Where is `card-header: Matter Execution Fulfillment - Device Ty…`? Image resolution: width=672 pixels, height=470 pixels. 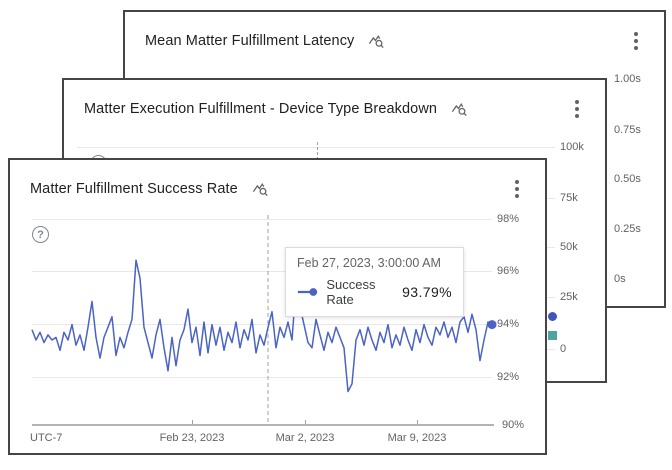 card-header: Matter Execution Fulfillment - Device Ty… is located at coordinates (334, 101).